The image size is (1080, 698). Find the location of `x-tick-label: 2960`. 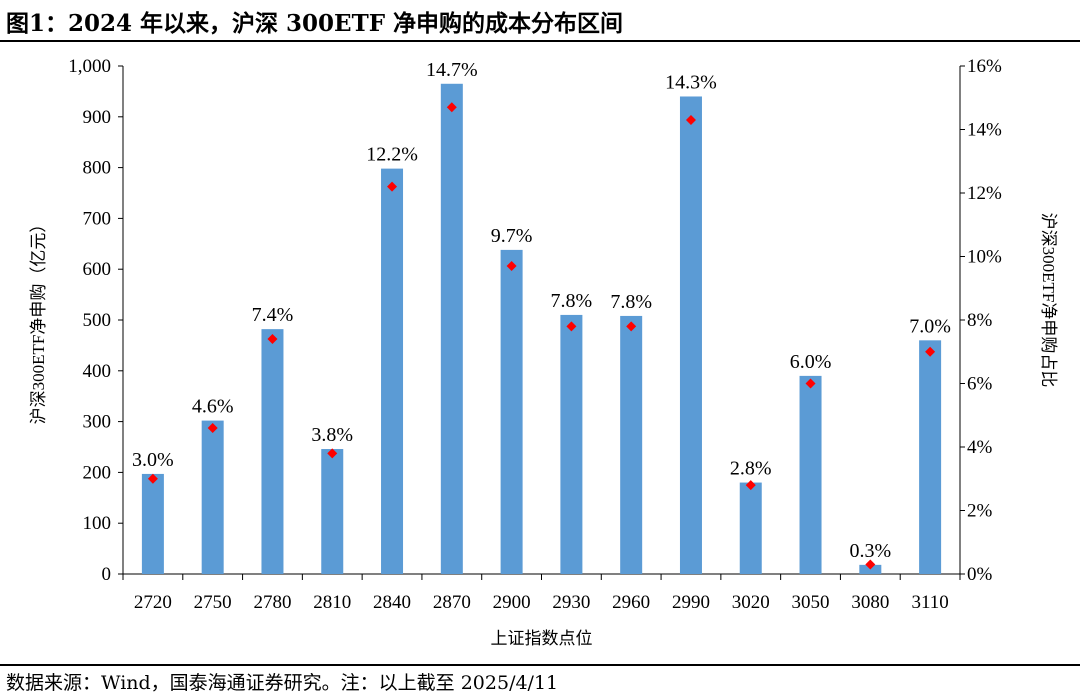

x-tick-label: 2960 is located at coordinates (631, 602).